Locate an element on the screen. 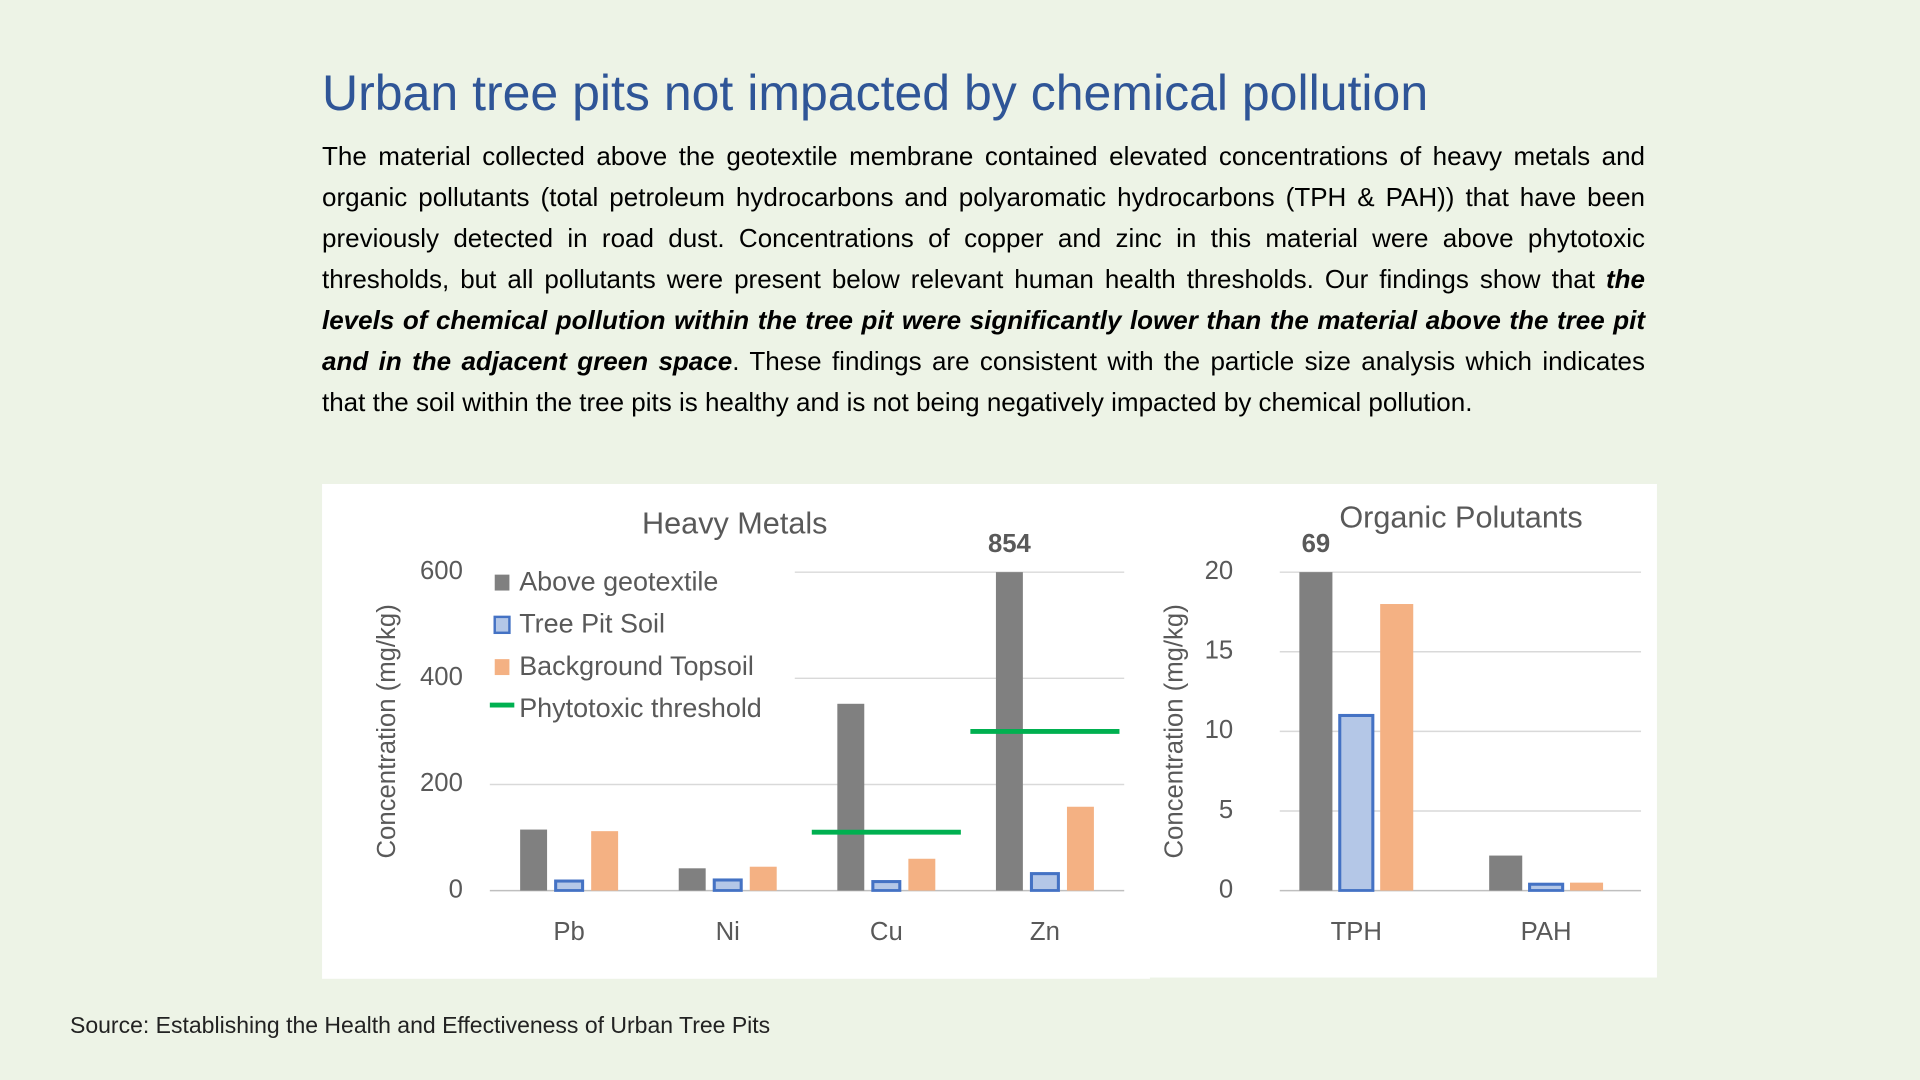 This screenshot has height=1080, width=1920. chart-title: Heavy Metals is located at coordinates (734, 524).